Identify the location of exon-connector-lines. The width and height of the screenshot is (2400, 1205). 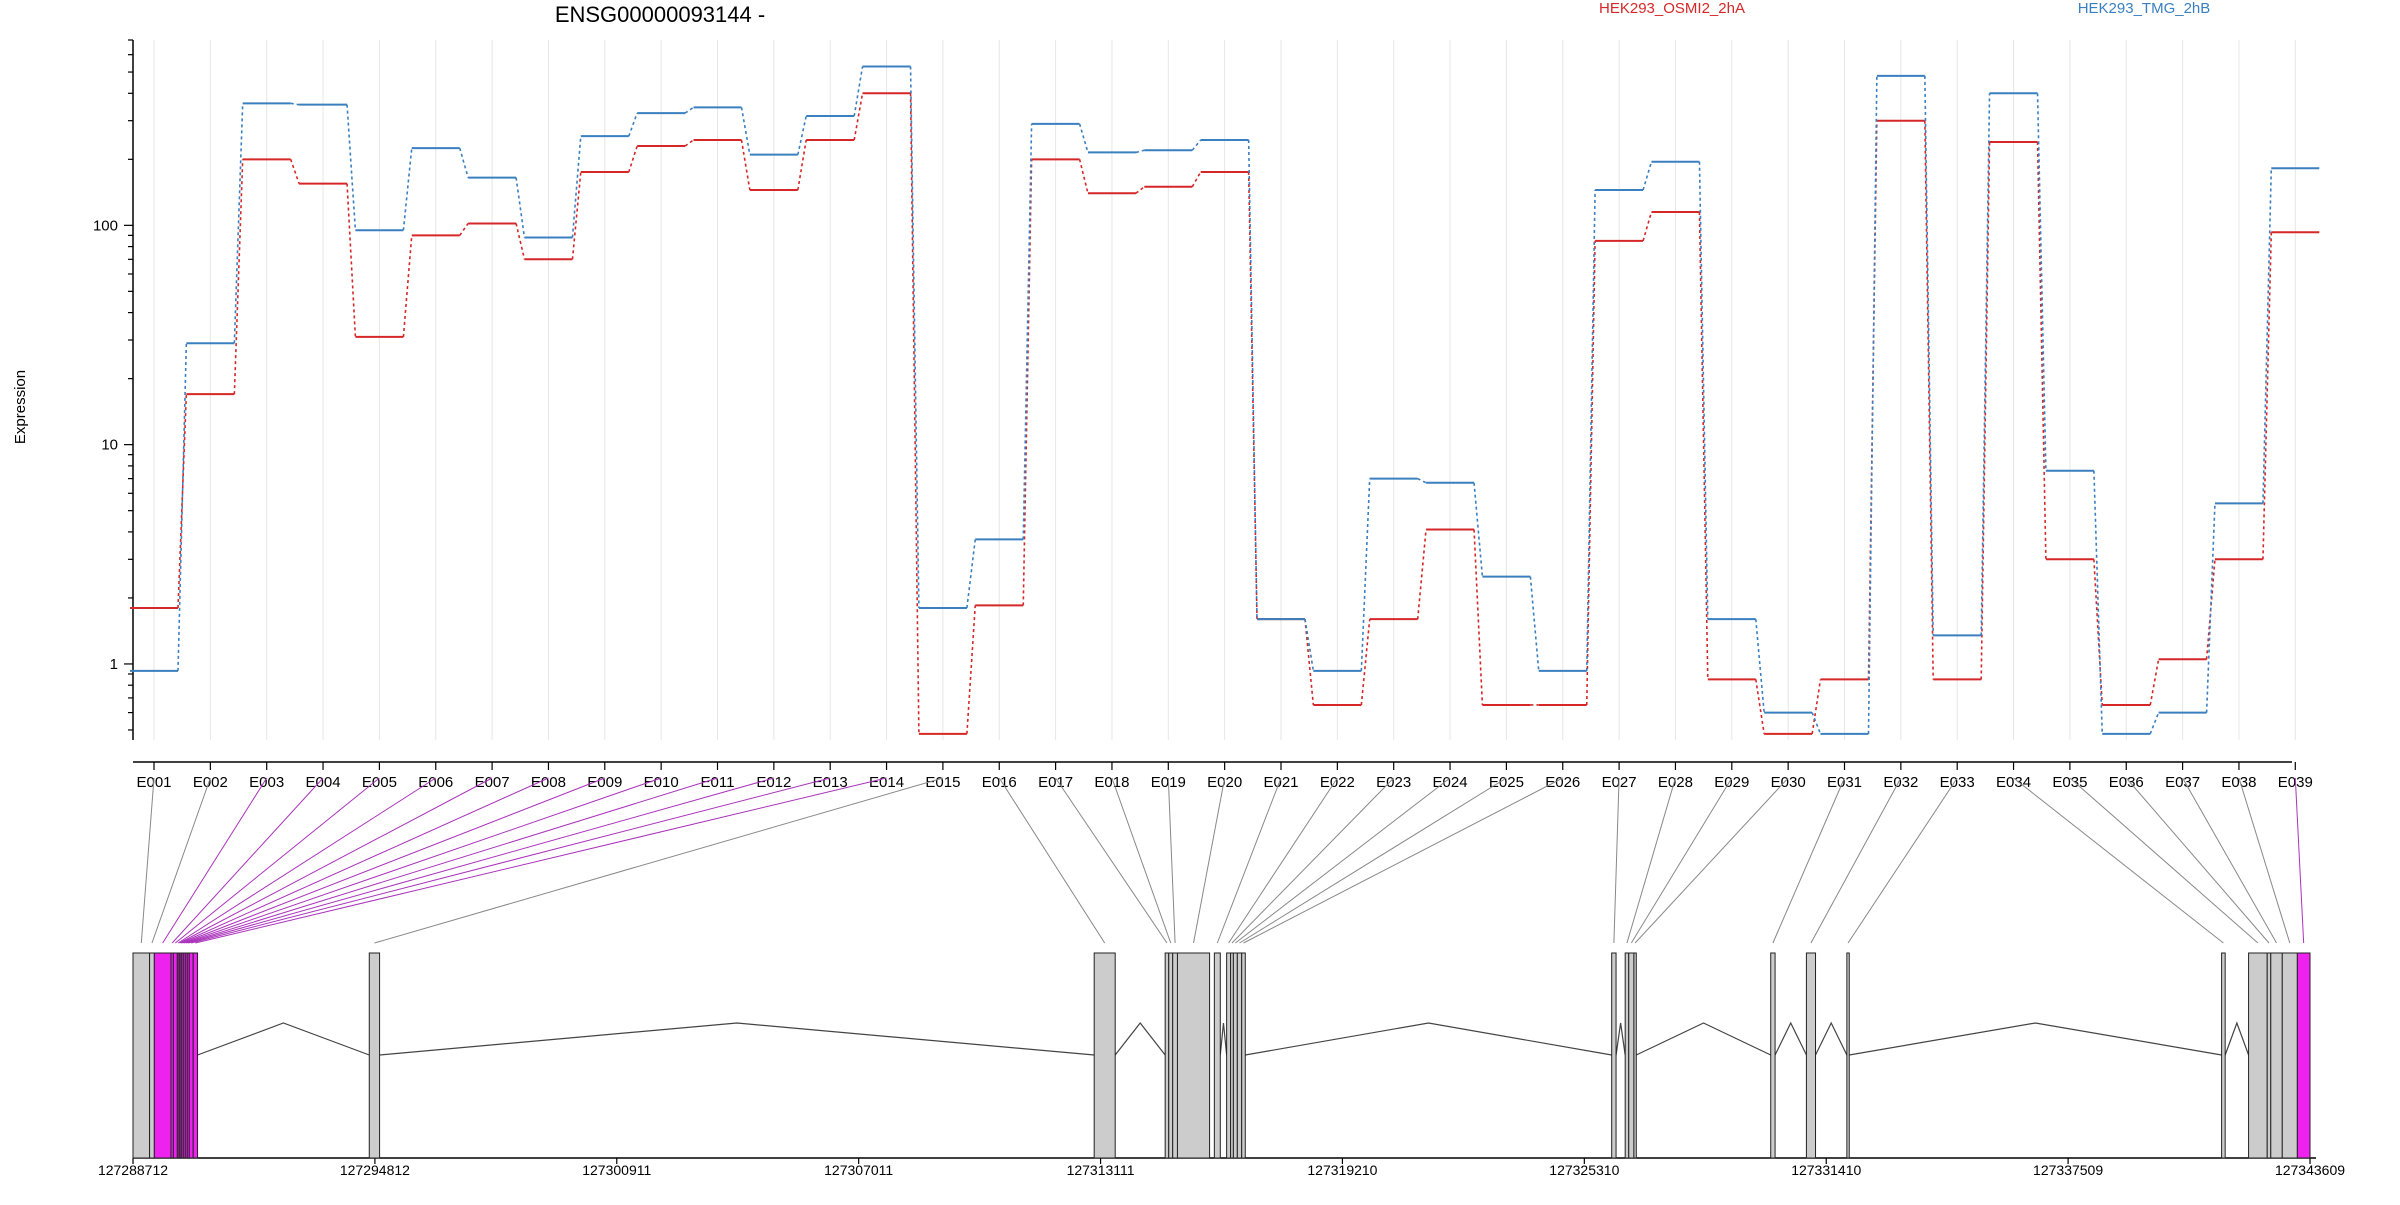
(1222, 860).